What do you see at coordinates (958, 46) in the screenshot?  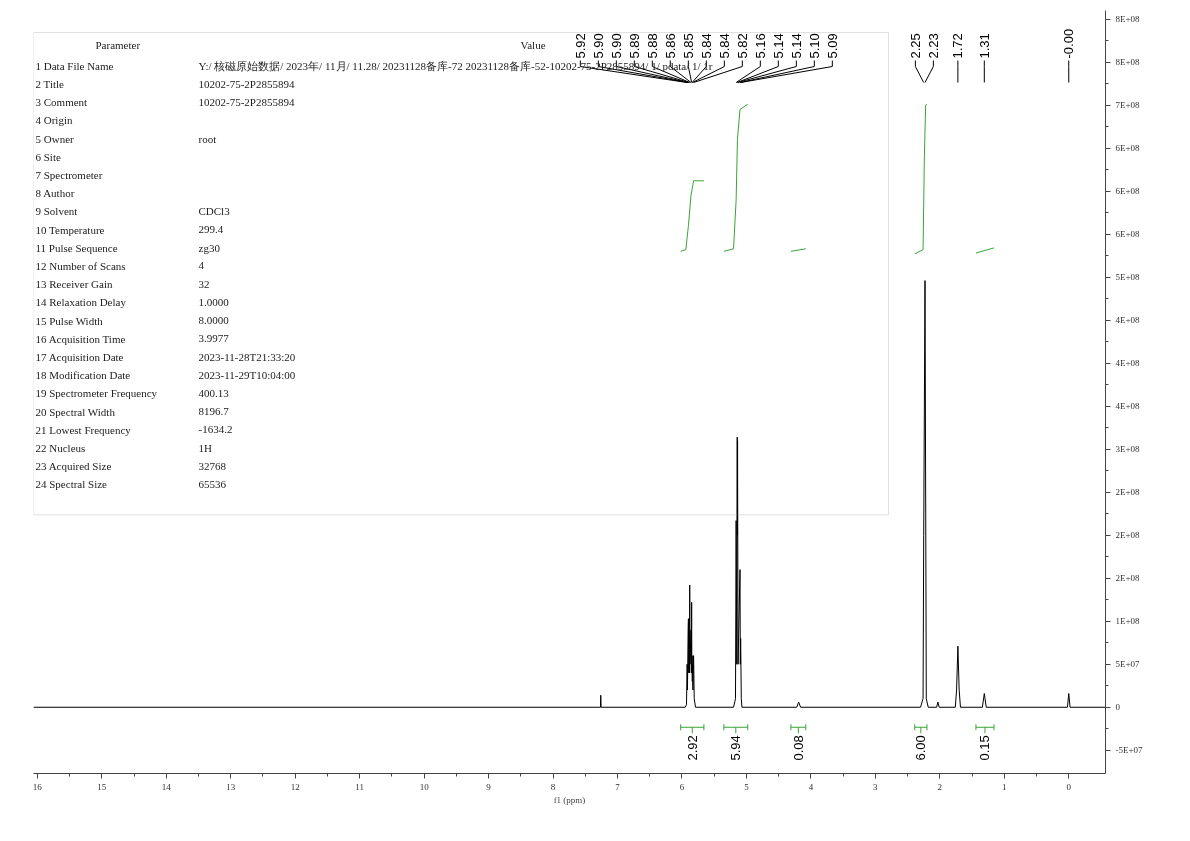 I see `annotation: 1.72` at bounding box center [958, 46].